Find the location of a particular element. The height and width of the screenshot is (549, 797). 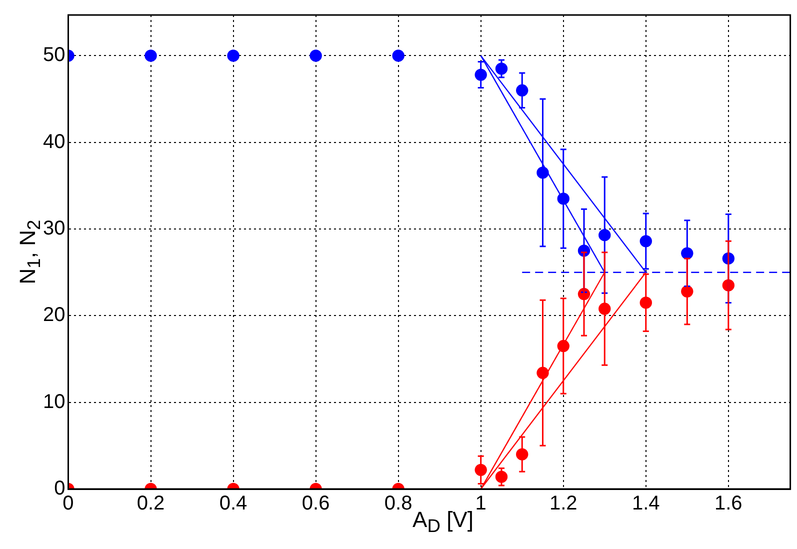

x-axis-title: A$_{D}$ [V] is located at coordinates (443, 522).